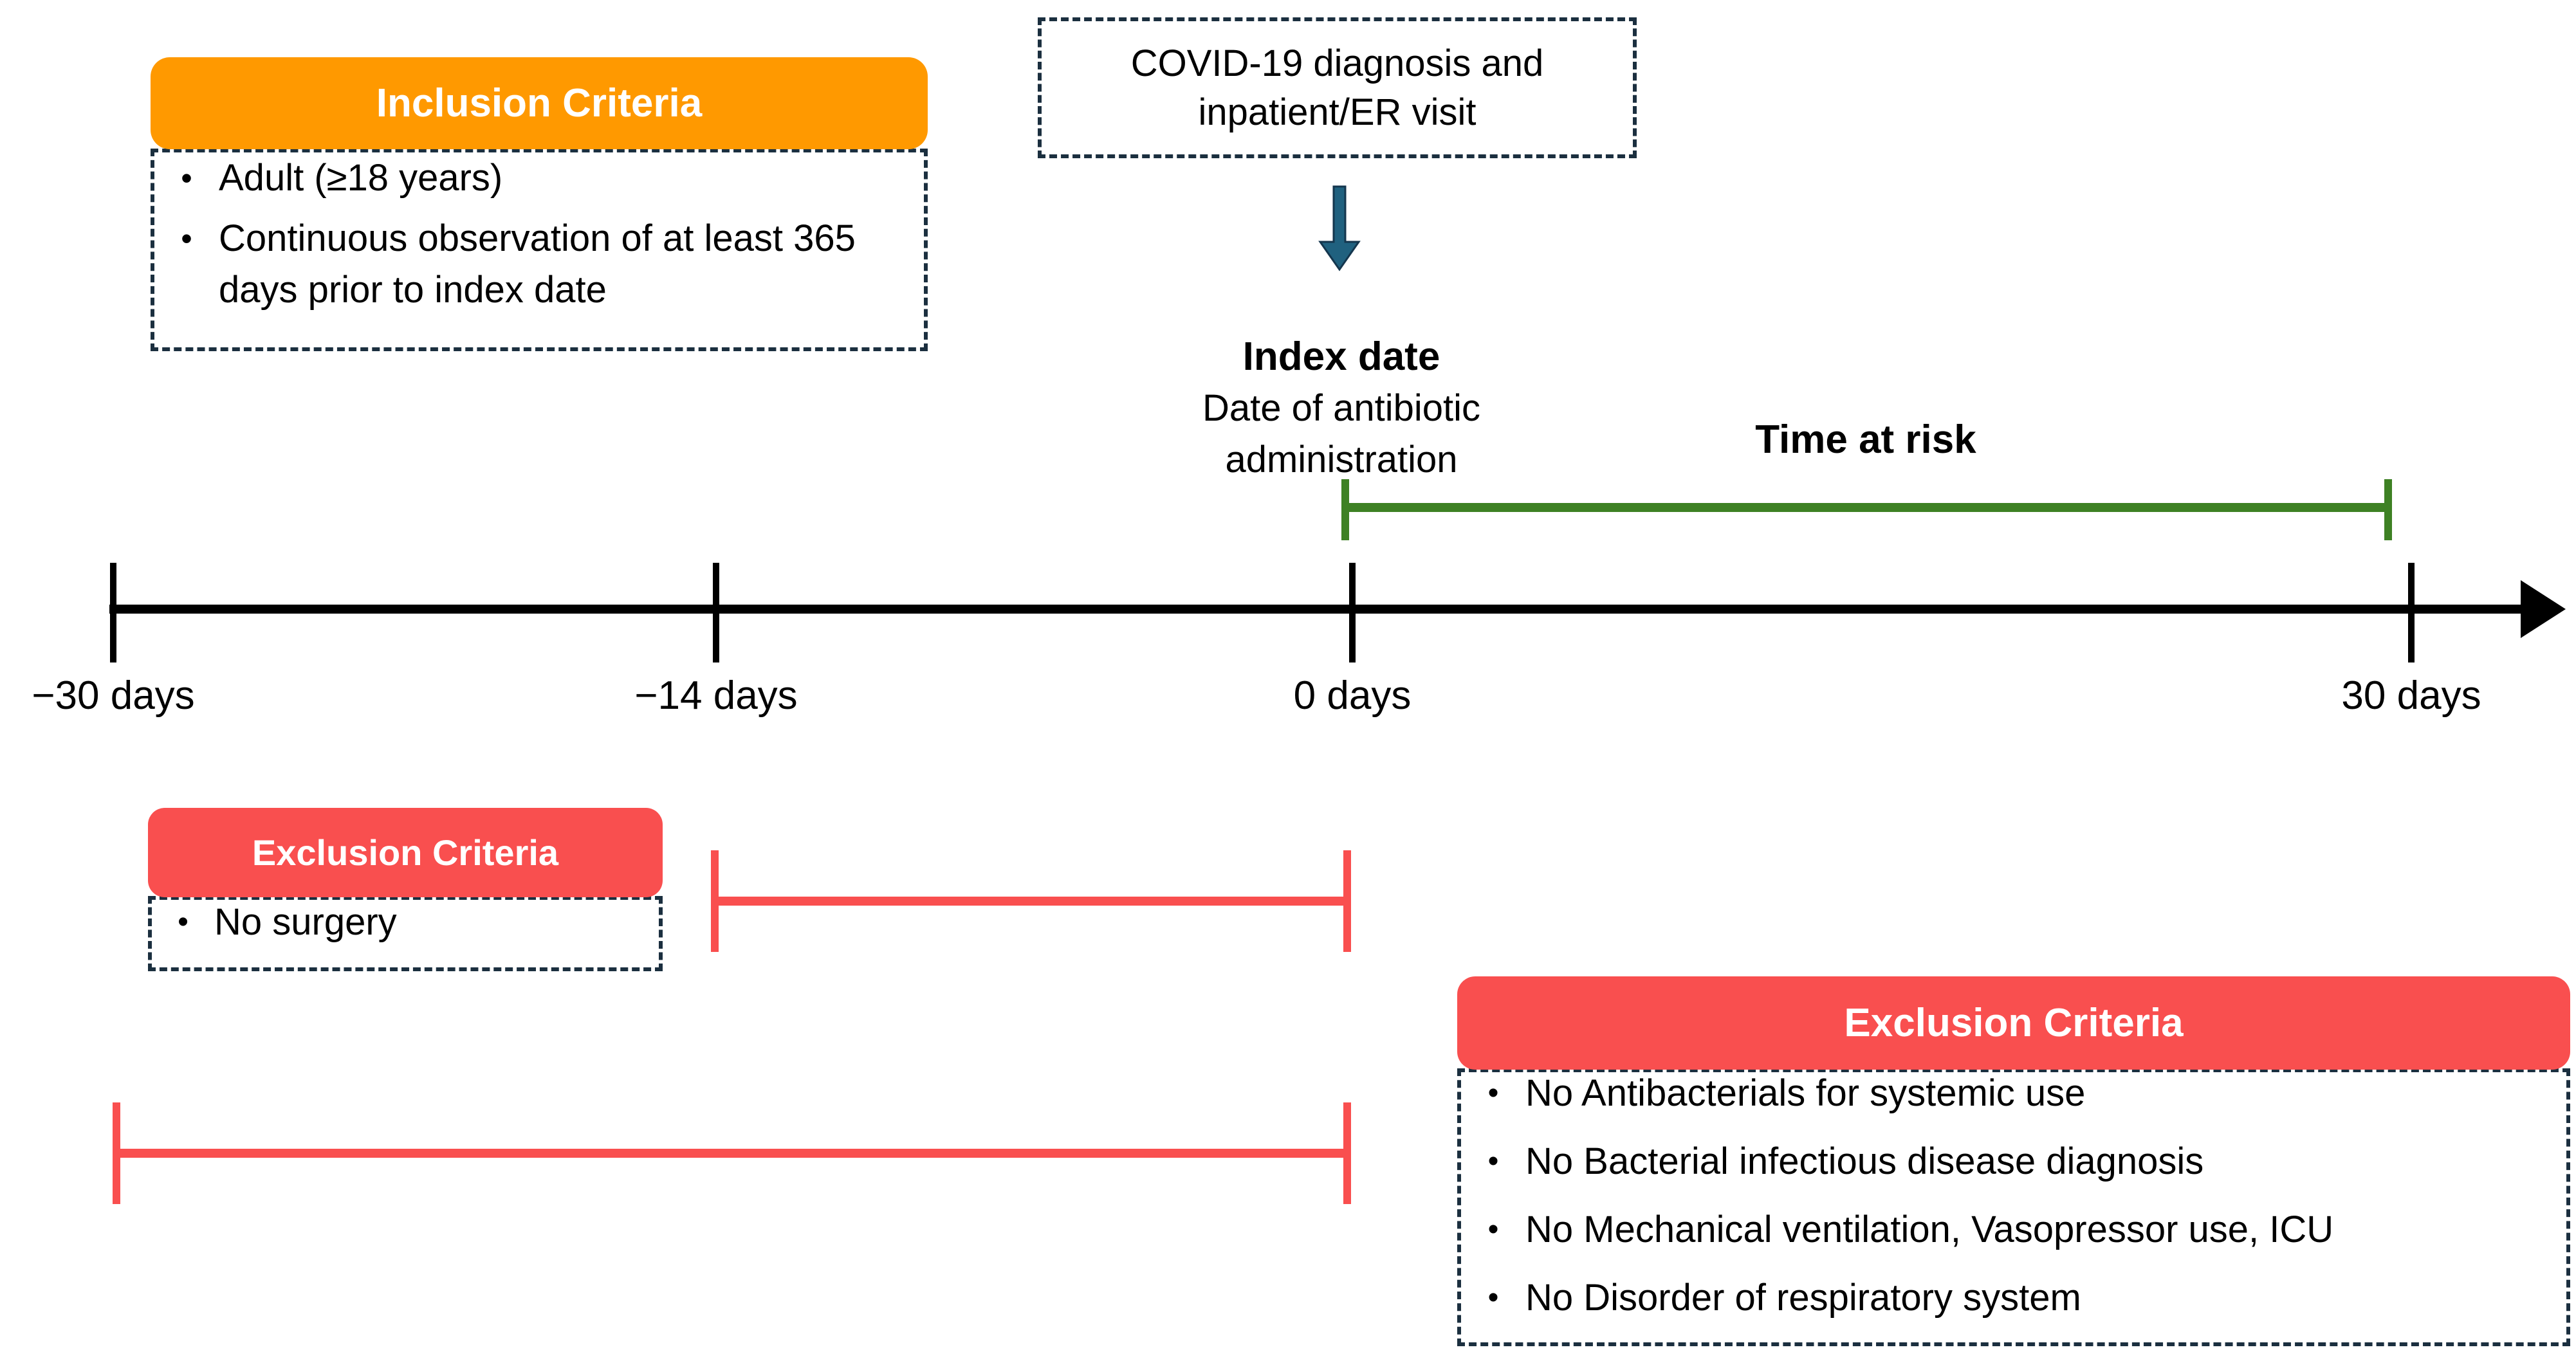 The width and height of the screenshot is (2576, 1352). I want to click on list-item: • No Antibacterials for systemic use, so click(2013, 1093).